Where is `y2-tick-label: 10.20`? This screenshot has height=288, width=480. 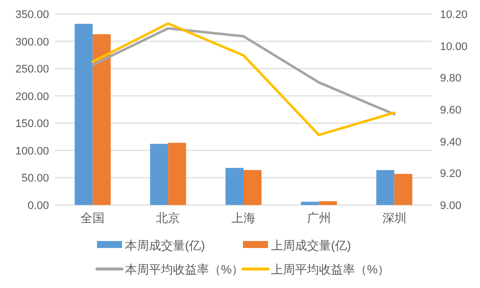 y2-tick-label: 10.20 is located at coordinates (454, 15).